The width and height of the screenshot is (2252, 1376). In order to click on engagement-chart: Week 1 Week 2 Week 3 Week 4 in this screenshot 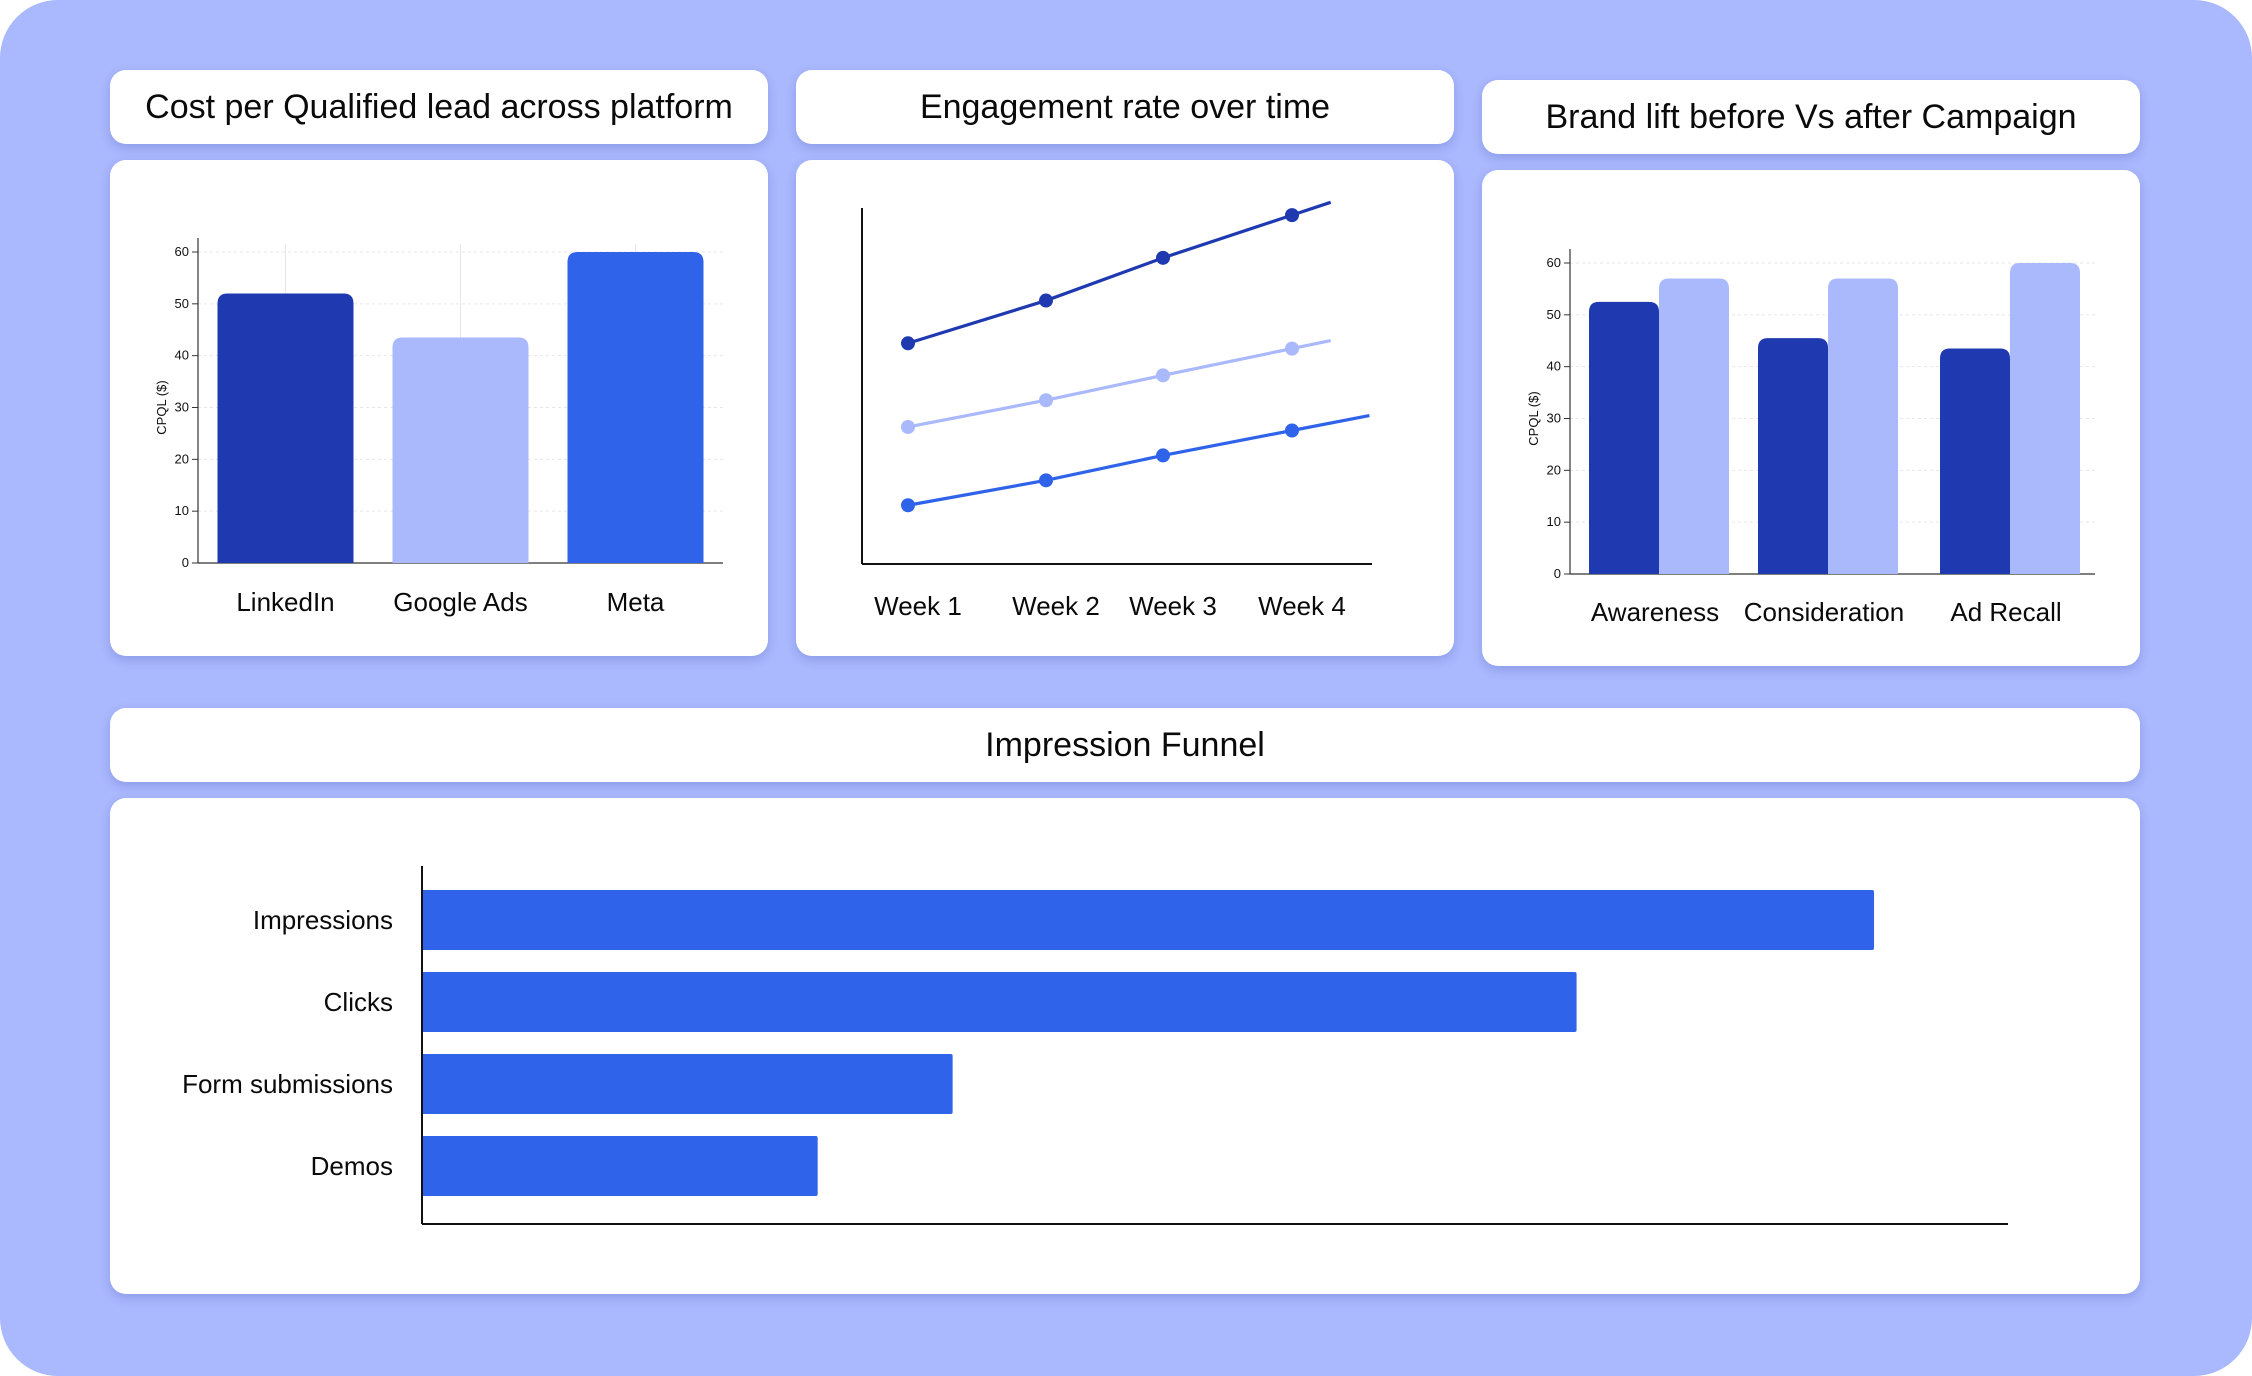, I will do `click(1116, 410)`.